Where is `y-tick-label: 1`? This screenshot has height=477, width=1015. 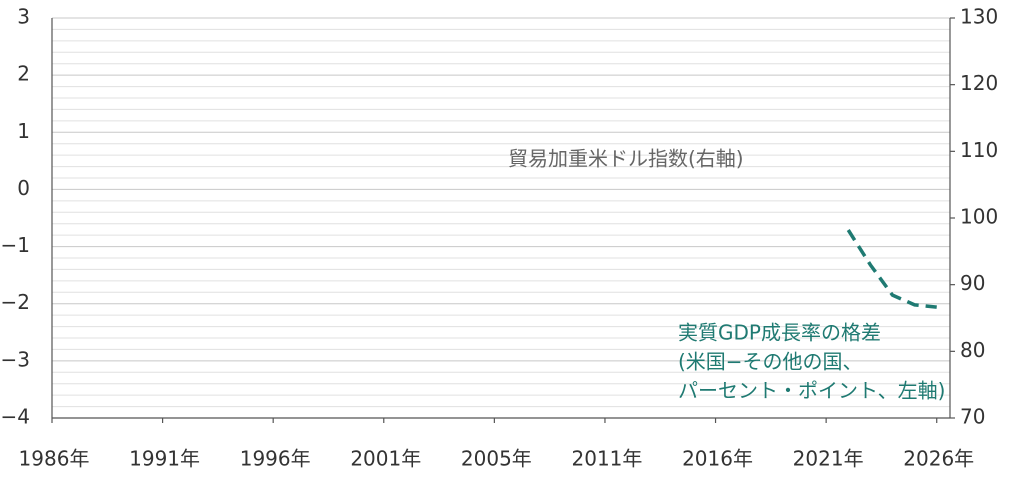
y-tick-label: 1 is located at coordinates (23, 131).